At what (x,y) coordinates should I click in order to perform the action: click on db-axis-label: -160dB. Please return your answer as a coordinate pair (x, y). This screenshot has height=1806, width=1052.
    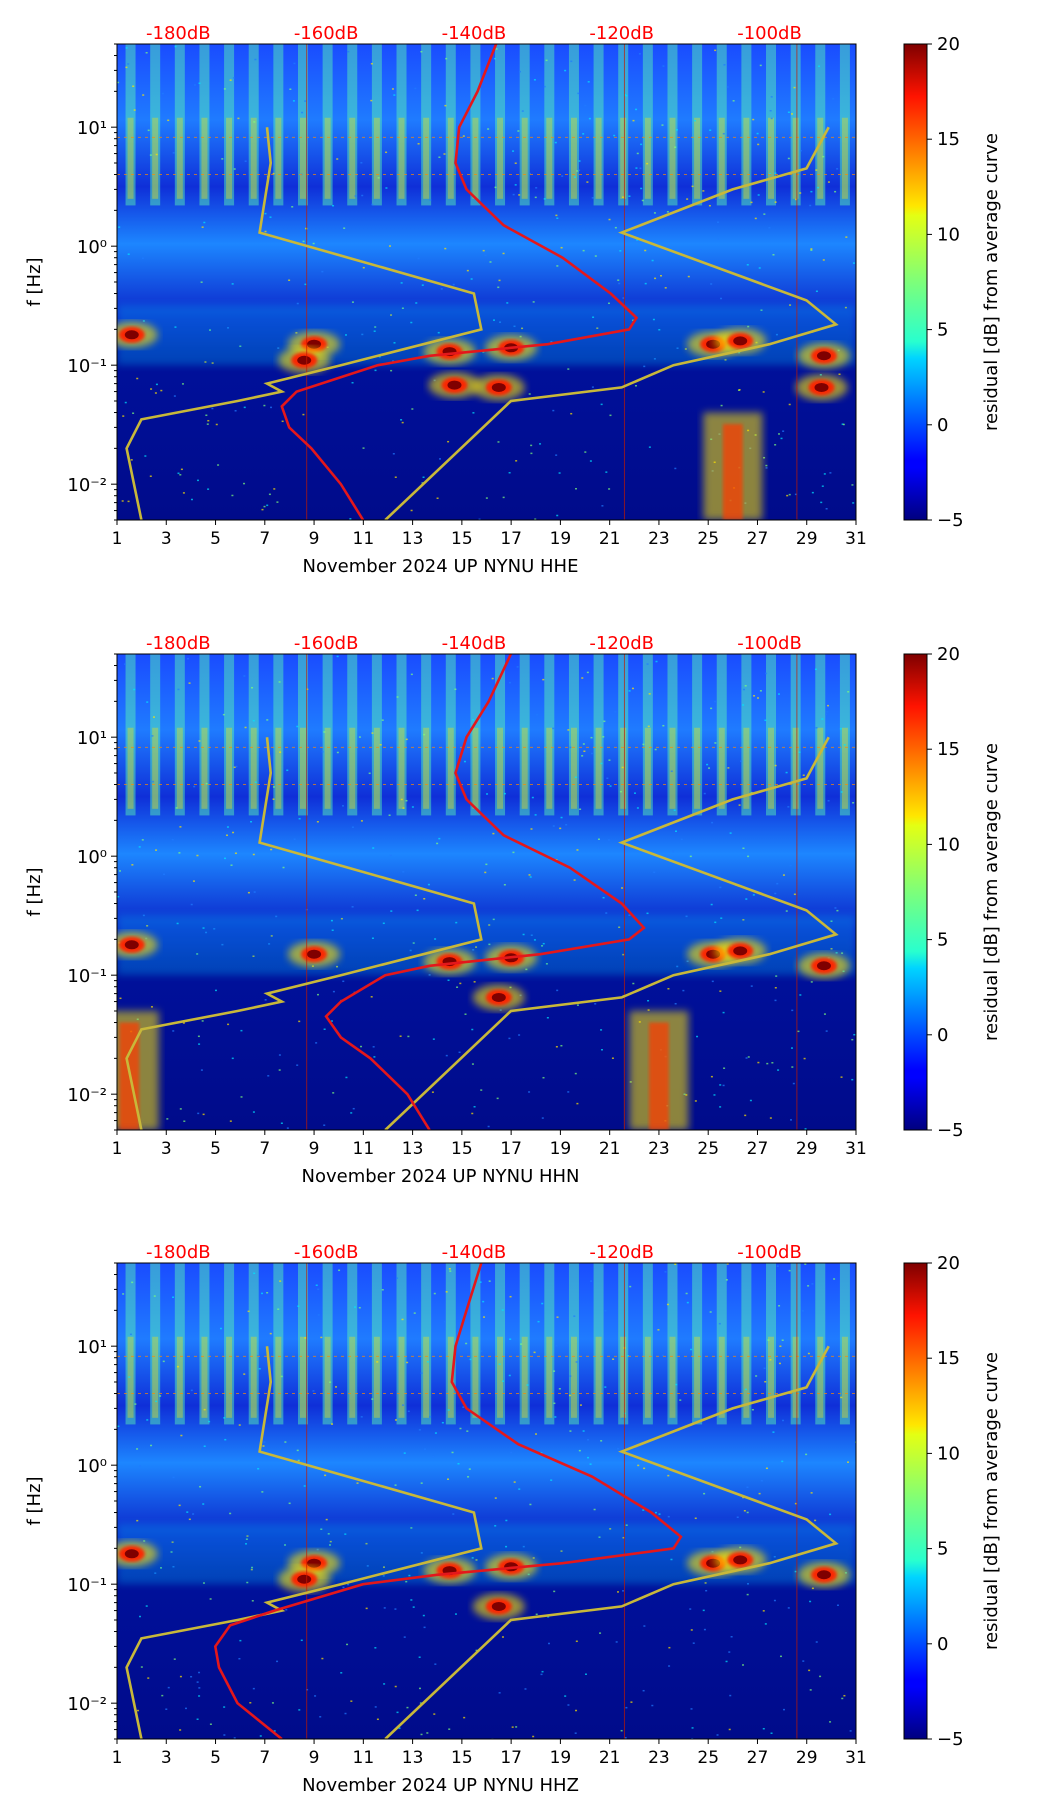
    Looking at the image, I should click on (326, 643).